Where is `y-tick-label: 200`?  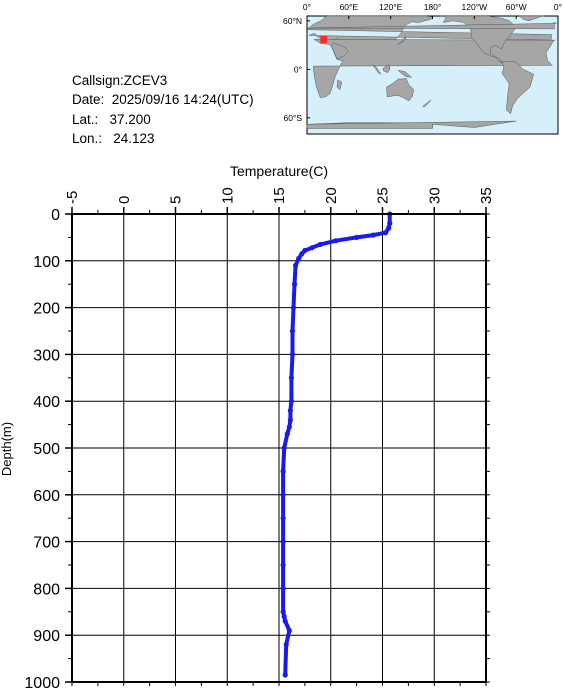 y-tick-label: 200 is located at coordinates (46, 309).